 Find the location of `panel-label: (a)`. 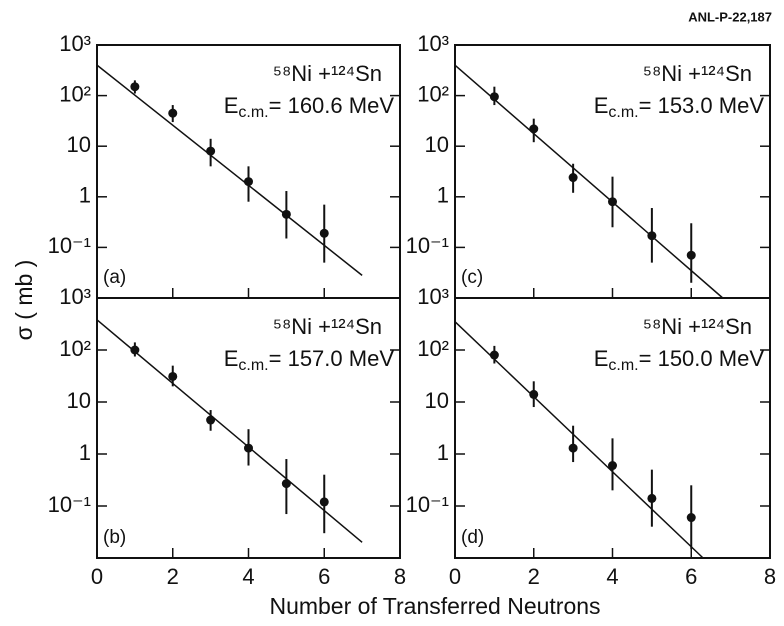

panel-label: (a) is located at coordinates (114, 277).